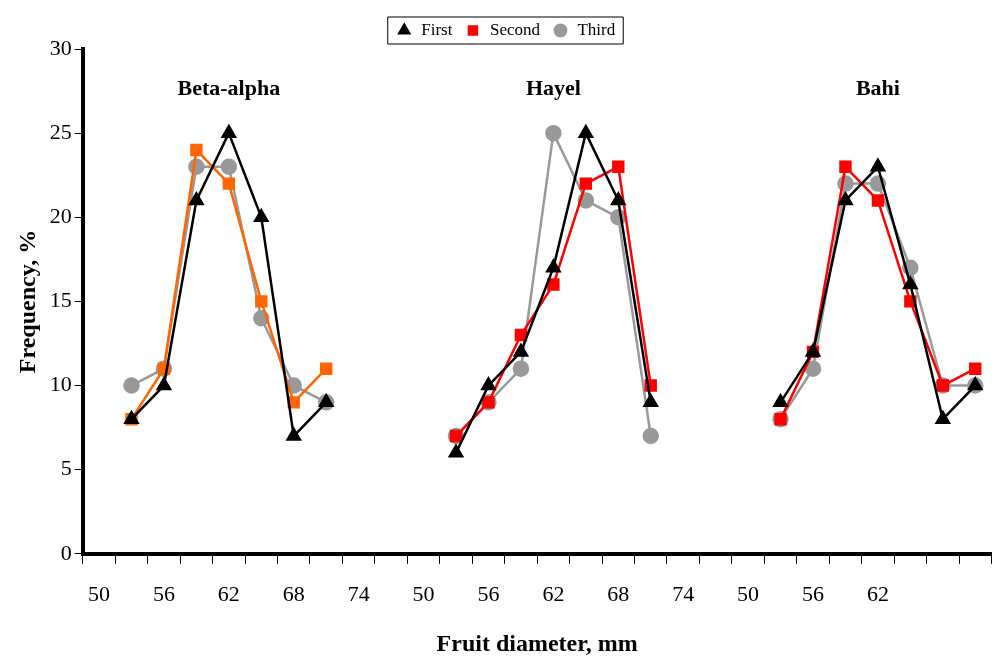  Describe the element at coordinates (596, 29) in the screenshot. I see `legend-label: Third` at that location.